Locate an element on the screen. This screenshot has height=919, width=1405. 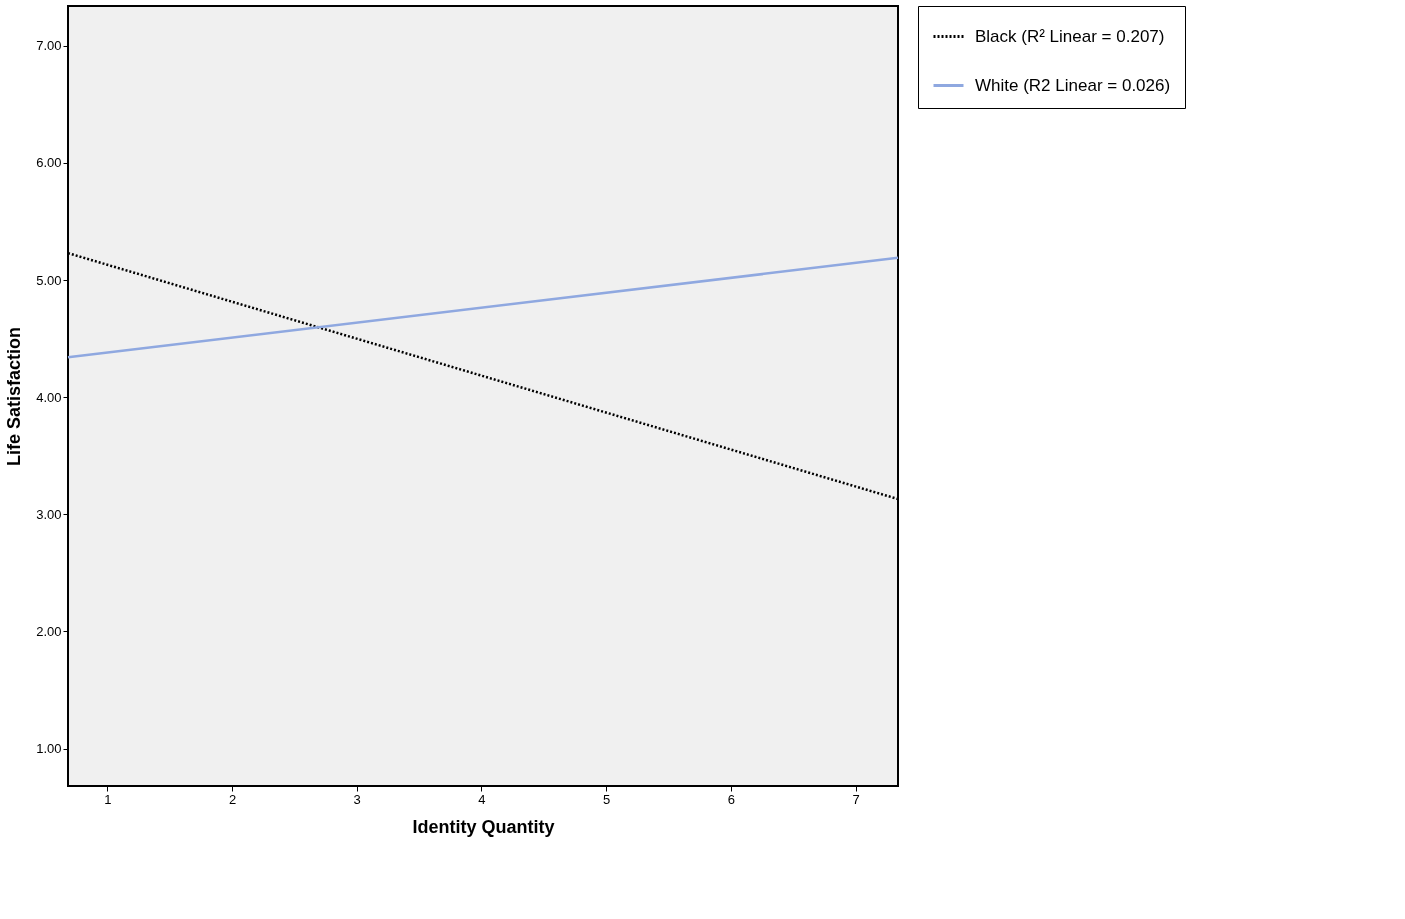
y-tick-label: 2.00 is located at coordinates (49, 631).